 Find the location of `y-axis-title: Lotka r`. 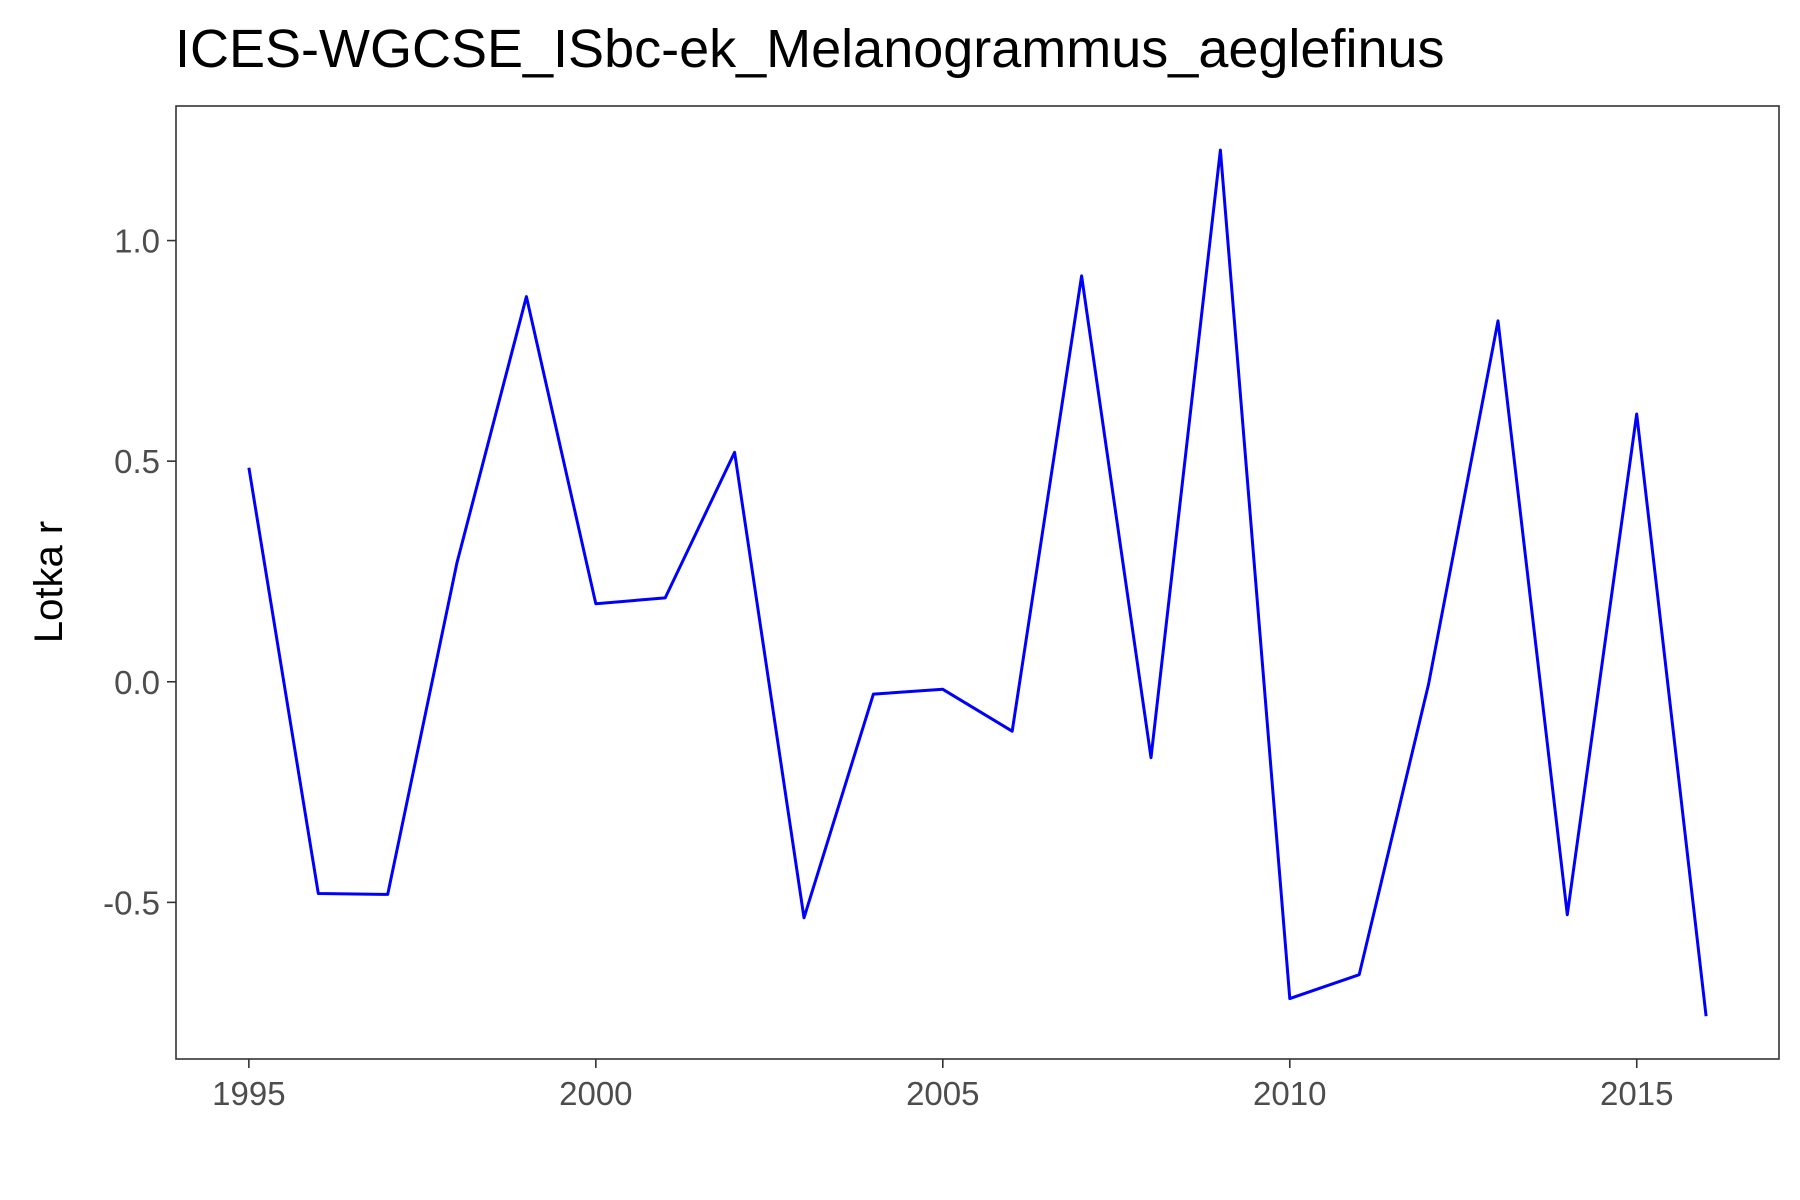

y-axis-title: Lotka r is located at coordinates (49, 582).